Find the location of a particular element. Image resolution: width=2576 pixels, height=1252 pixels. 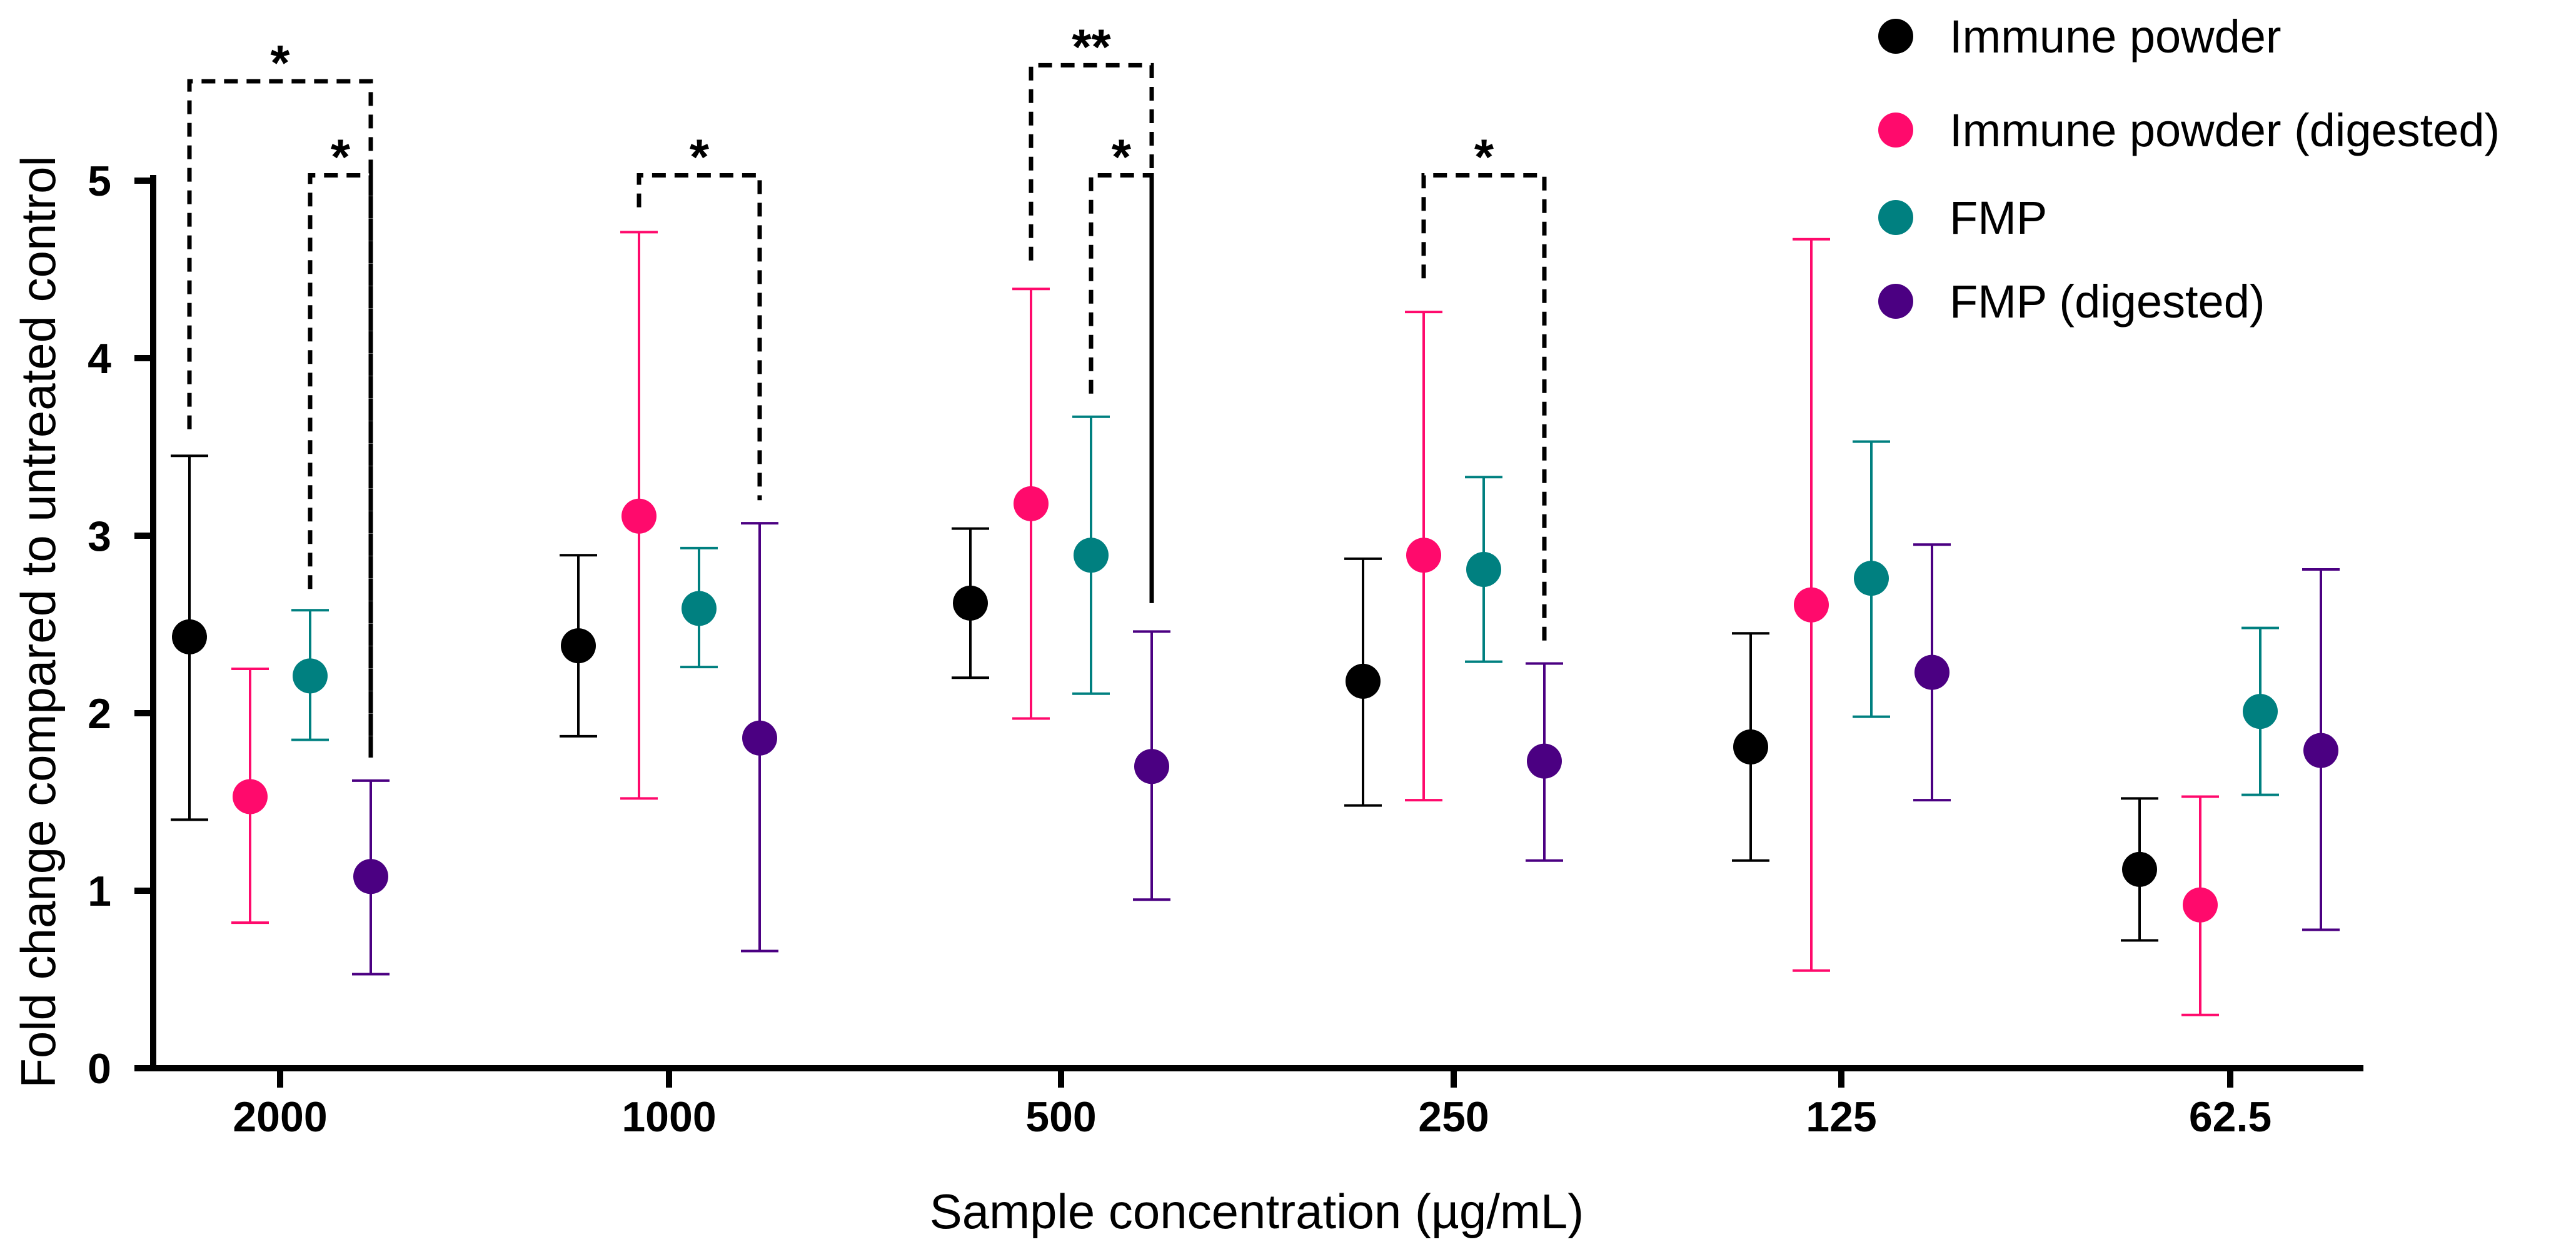

y-tick-label: 1 is located at coordinates (99, 891).